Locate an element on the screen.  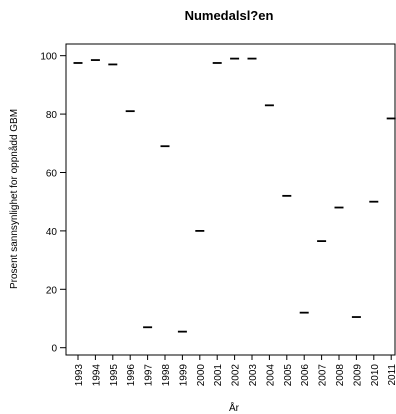
y-axis-label: Prosent sannsynlighet for oppnådd GBM is located at coordinates (14, 199).